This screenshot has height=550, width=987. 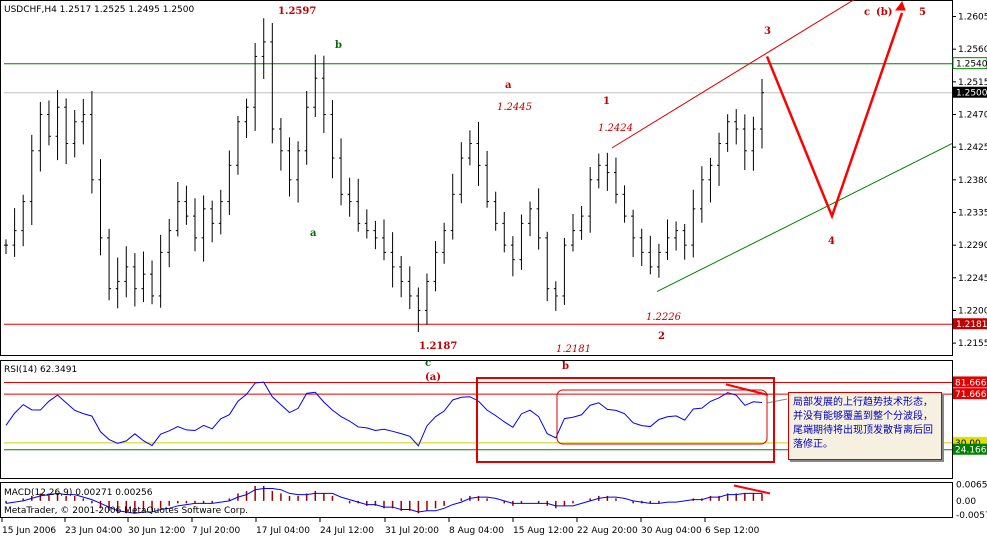 What do you see at coordinates (732, 531) in the screenshot?
I see `x-tick-label: 6 Sep 12:00` at bounding box center [732, 531].